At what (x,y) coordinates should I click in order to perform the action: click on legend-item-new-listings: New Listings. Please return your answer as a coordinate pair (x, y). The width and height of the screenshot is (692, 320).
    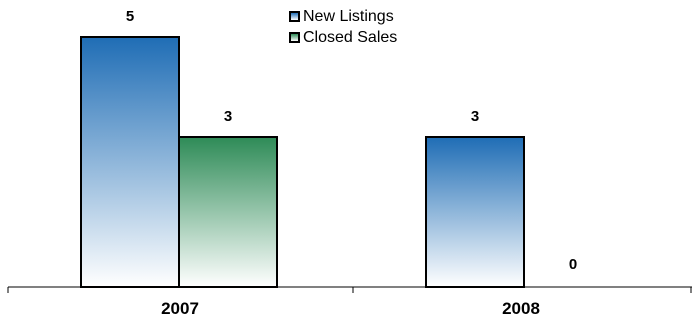
    Looking at the image, I should click on (343, 16).